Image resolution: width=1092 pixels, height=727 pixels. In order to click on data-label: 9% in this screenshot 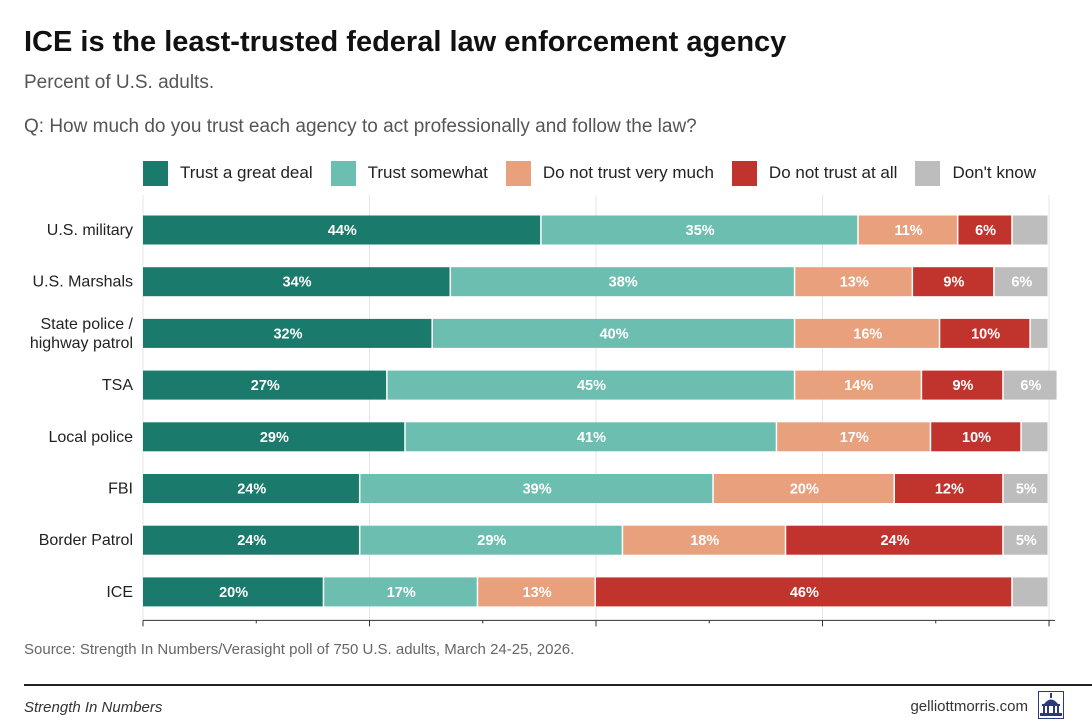, I will do `click(953, 283)`.